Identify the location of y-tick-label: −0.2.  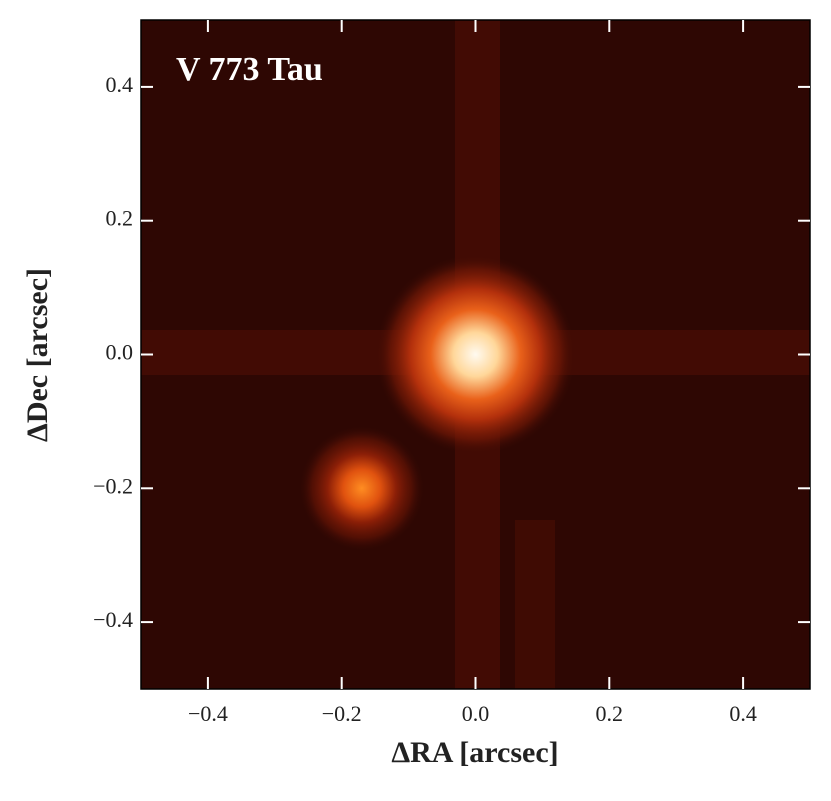
(113, 485).